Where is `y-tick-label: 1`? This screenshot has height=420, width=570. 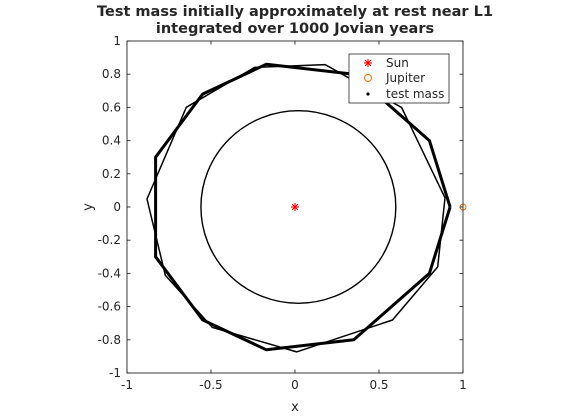 y-tick-label: 1 is located at coordinates (117, 41).